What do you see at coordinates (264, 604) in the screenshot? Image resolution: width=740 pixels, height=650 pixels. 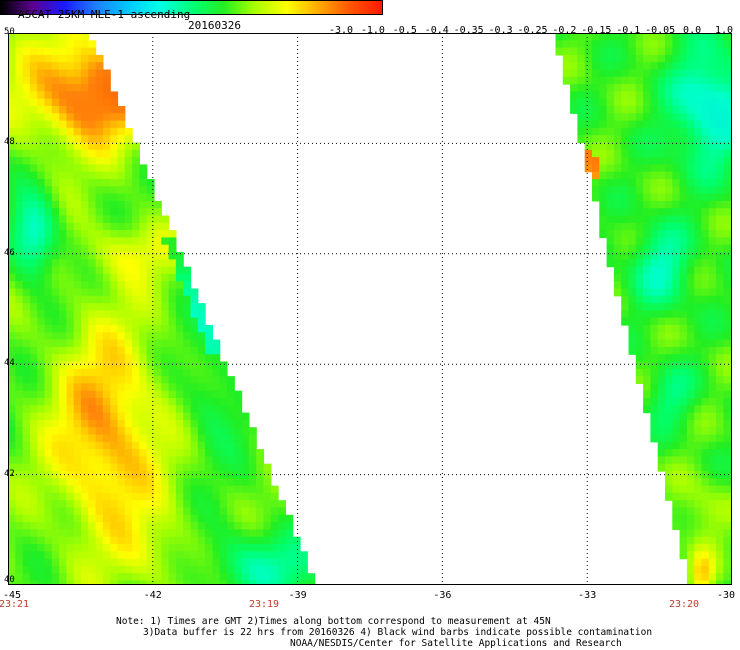 I see `time-label: 23:19` at bounding box center [264, 604].